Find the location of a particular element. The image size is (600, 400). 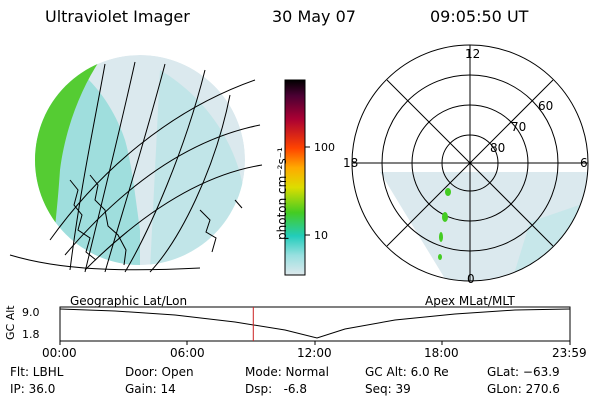

status-gc-alt: GC Alt: 6.0 Re is located at coordinates (407, 372).